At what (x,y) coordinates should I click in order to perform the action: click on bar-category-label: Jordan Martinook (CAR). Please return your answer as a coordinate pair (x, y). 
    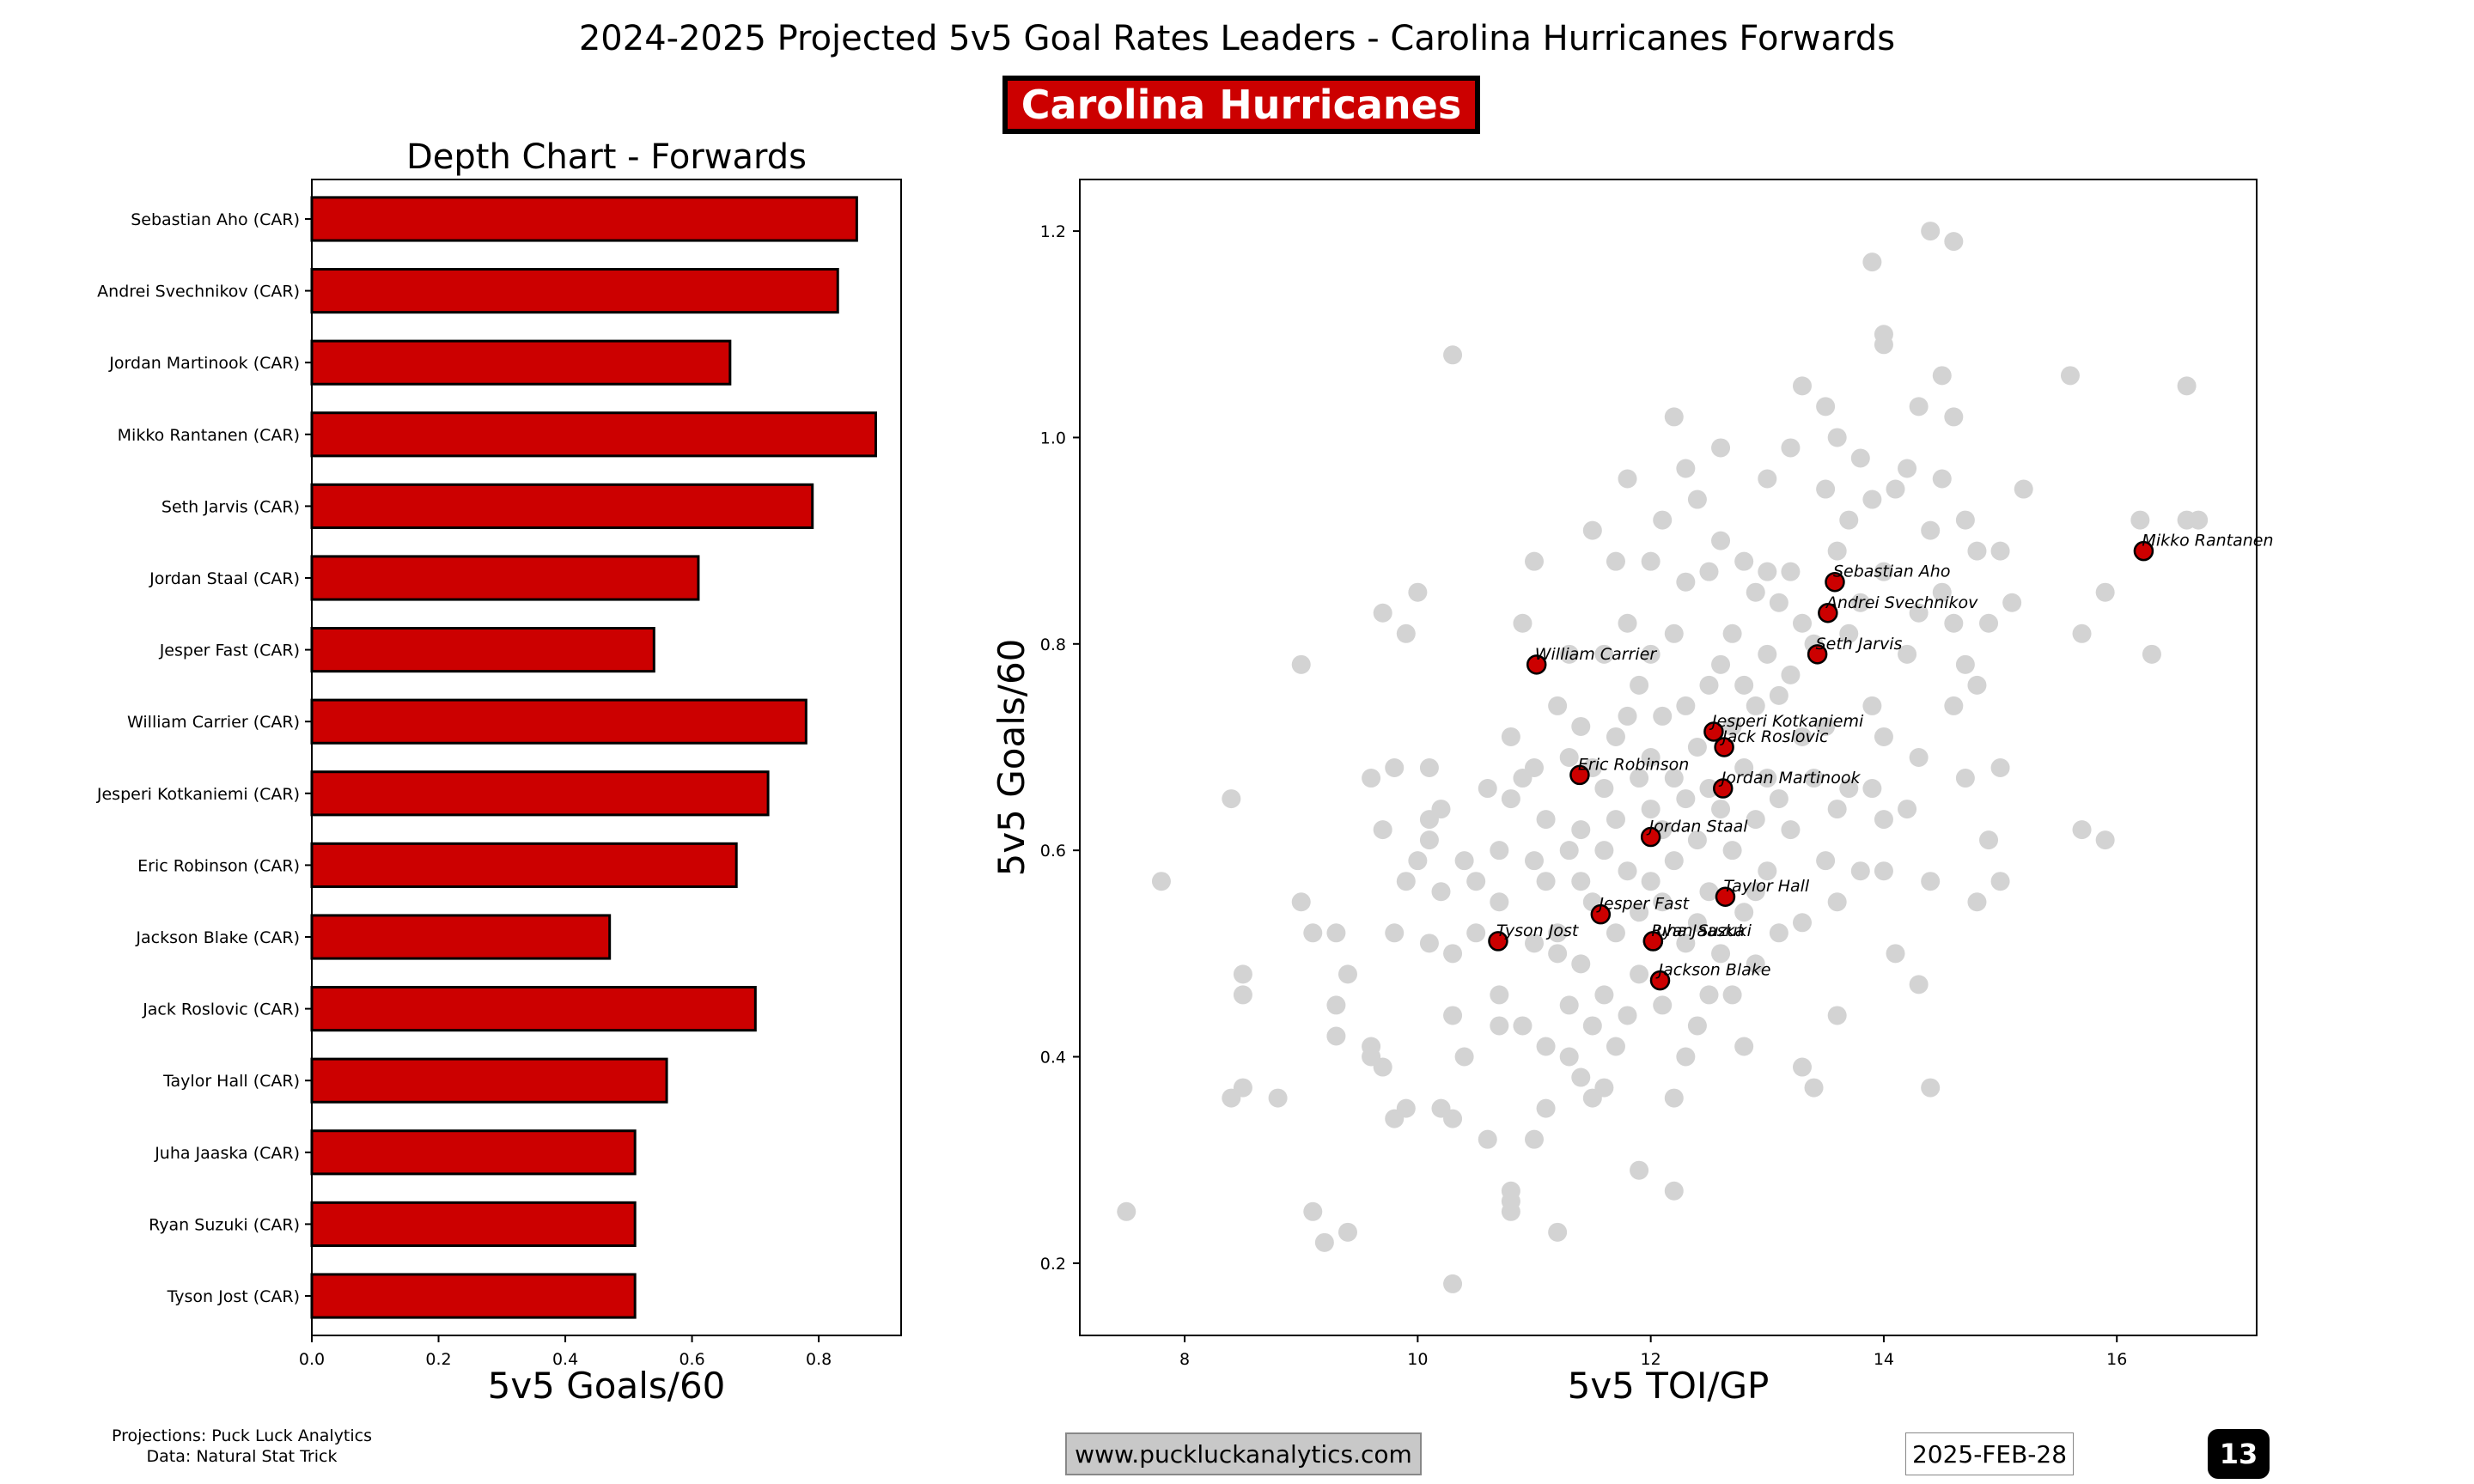
    Looking at the image, I should click on (204, 364).